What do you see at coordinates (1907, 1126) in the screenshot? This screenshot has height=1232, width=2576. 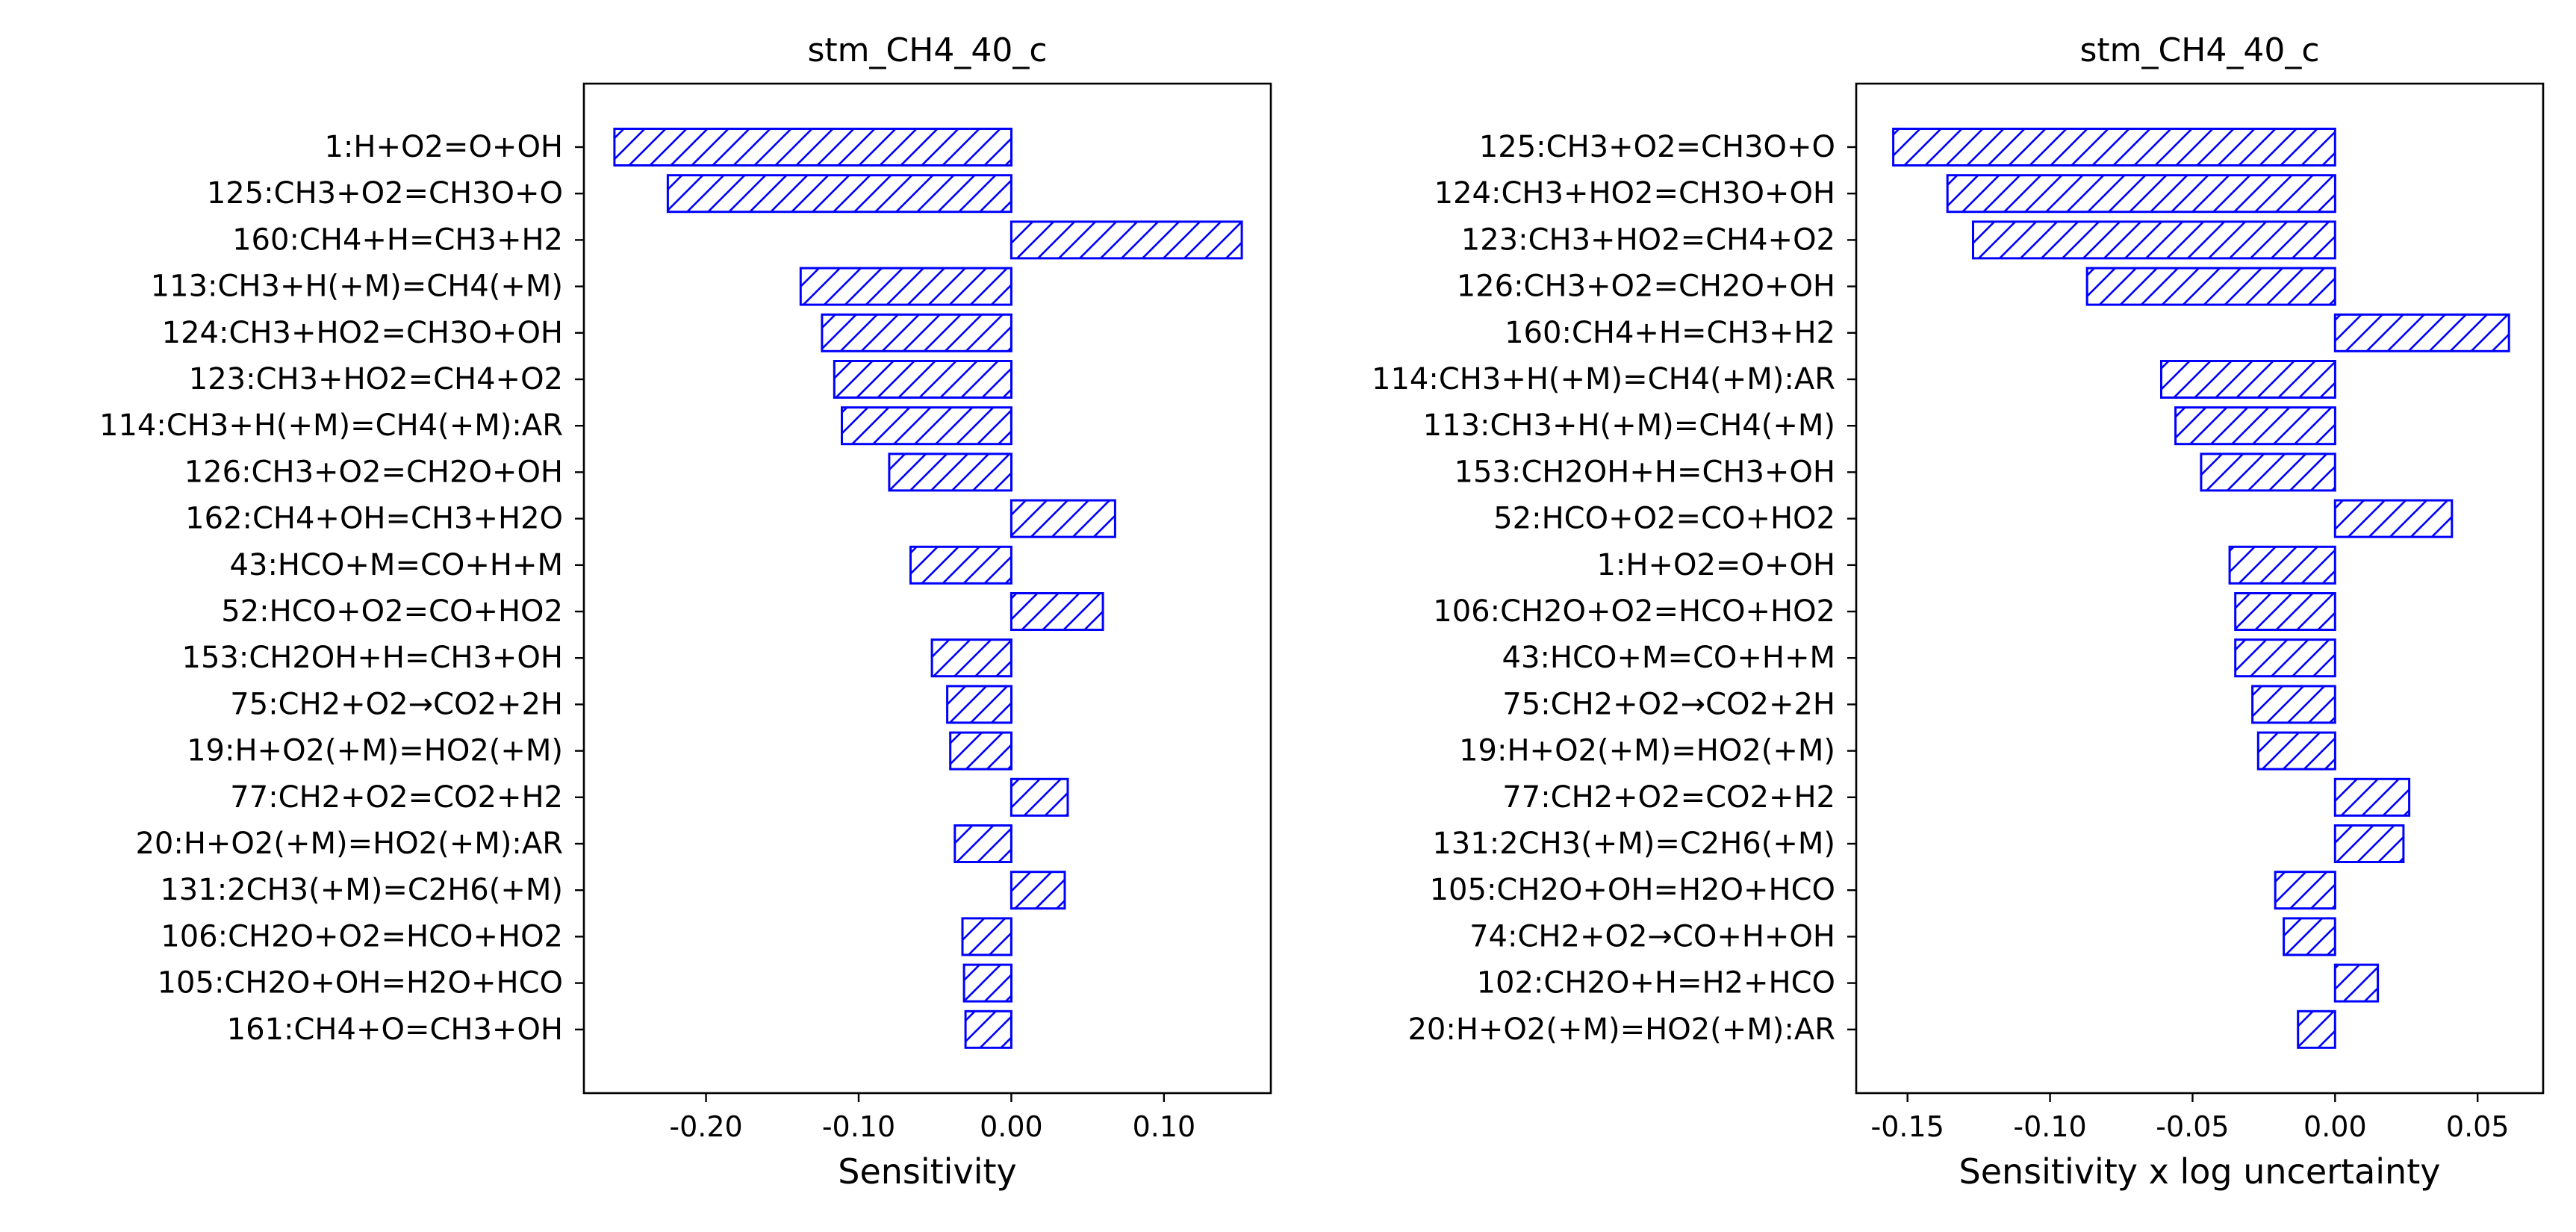 I see `x-tick-label: -0.15` at bounding box center [1907, 1126].